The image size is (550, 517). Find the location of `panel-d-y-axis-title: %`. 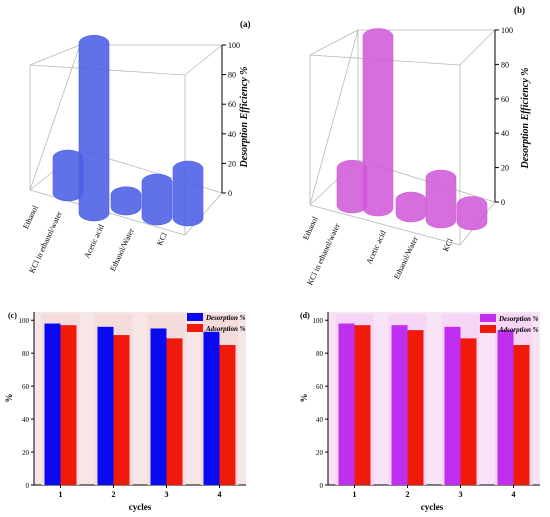

panel-d-y-axis-title: % is located at coordinates (304, 398).